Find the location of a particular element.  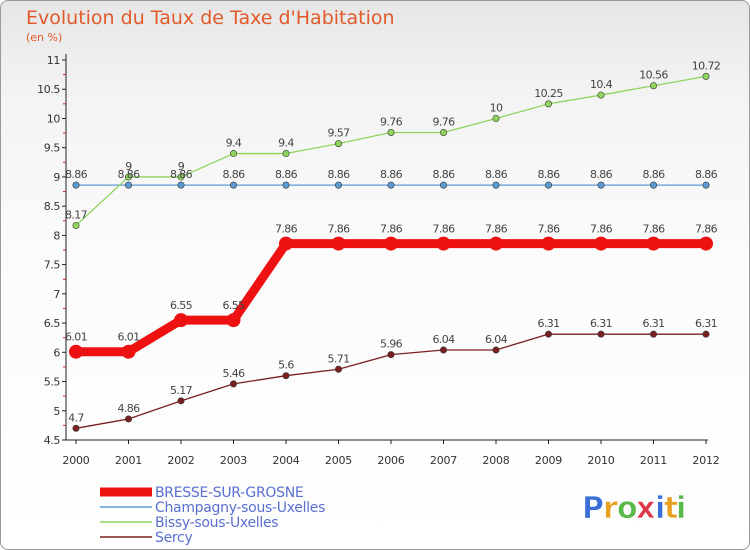

y-tick-label: 5 is located at coordinates (56, 411).